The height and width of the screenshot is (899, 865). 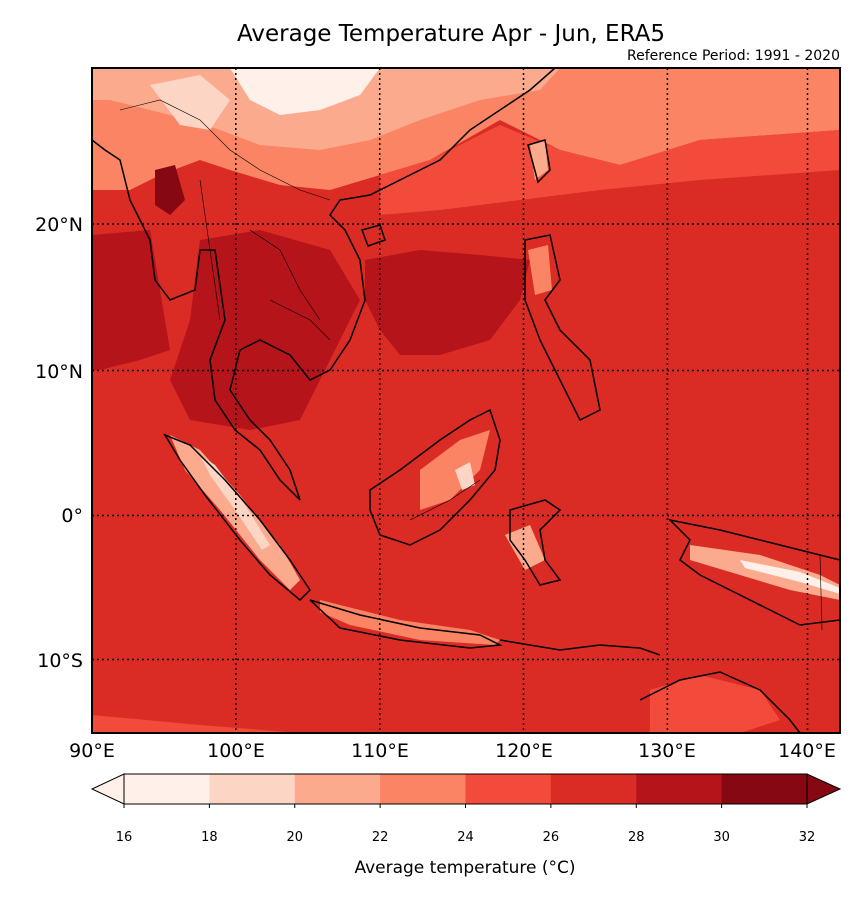 What do you see at coordinates (580, 647) in the screenshot?
I see `coast-lesser-sunda` at bounding box center [580, 647].